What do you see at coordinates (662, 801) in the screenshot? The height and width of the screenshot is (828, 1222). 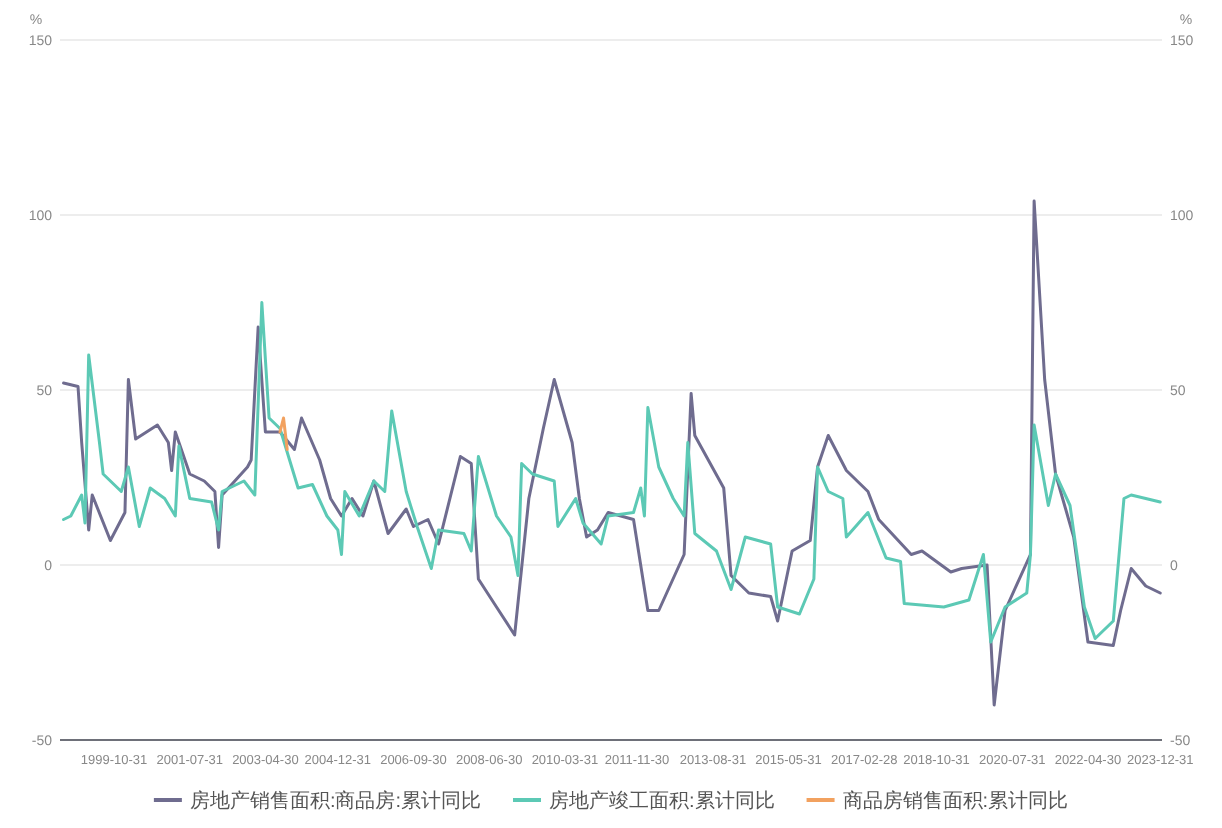 I see `legend-label: 房地产竣工面积:累计同比` at bounding box center [662, 801].